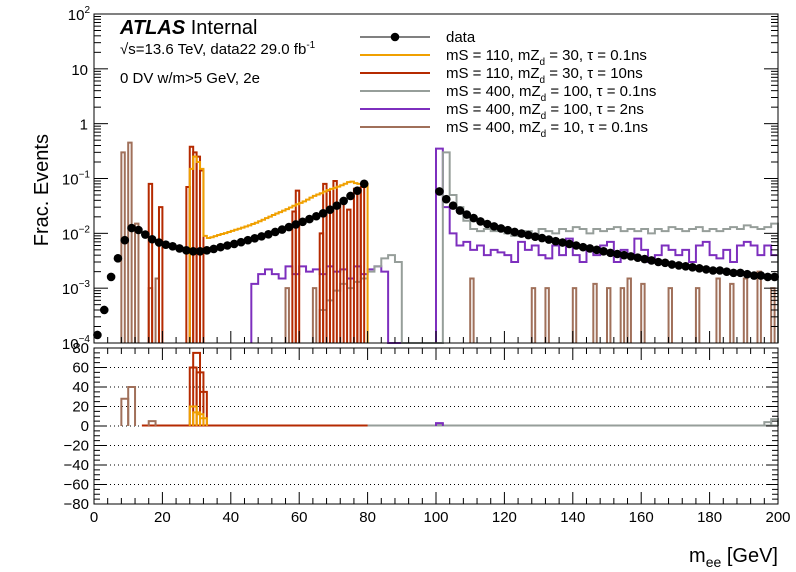 This screenshot has height=572, width=796. Describe the element at coordinates (733, 557) in the screenshot. I see `x-axis-title: mee [GeV]` at that location.